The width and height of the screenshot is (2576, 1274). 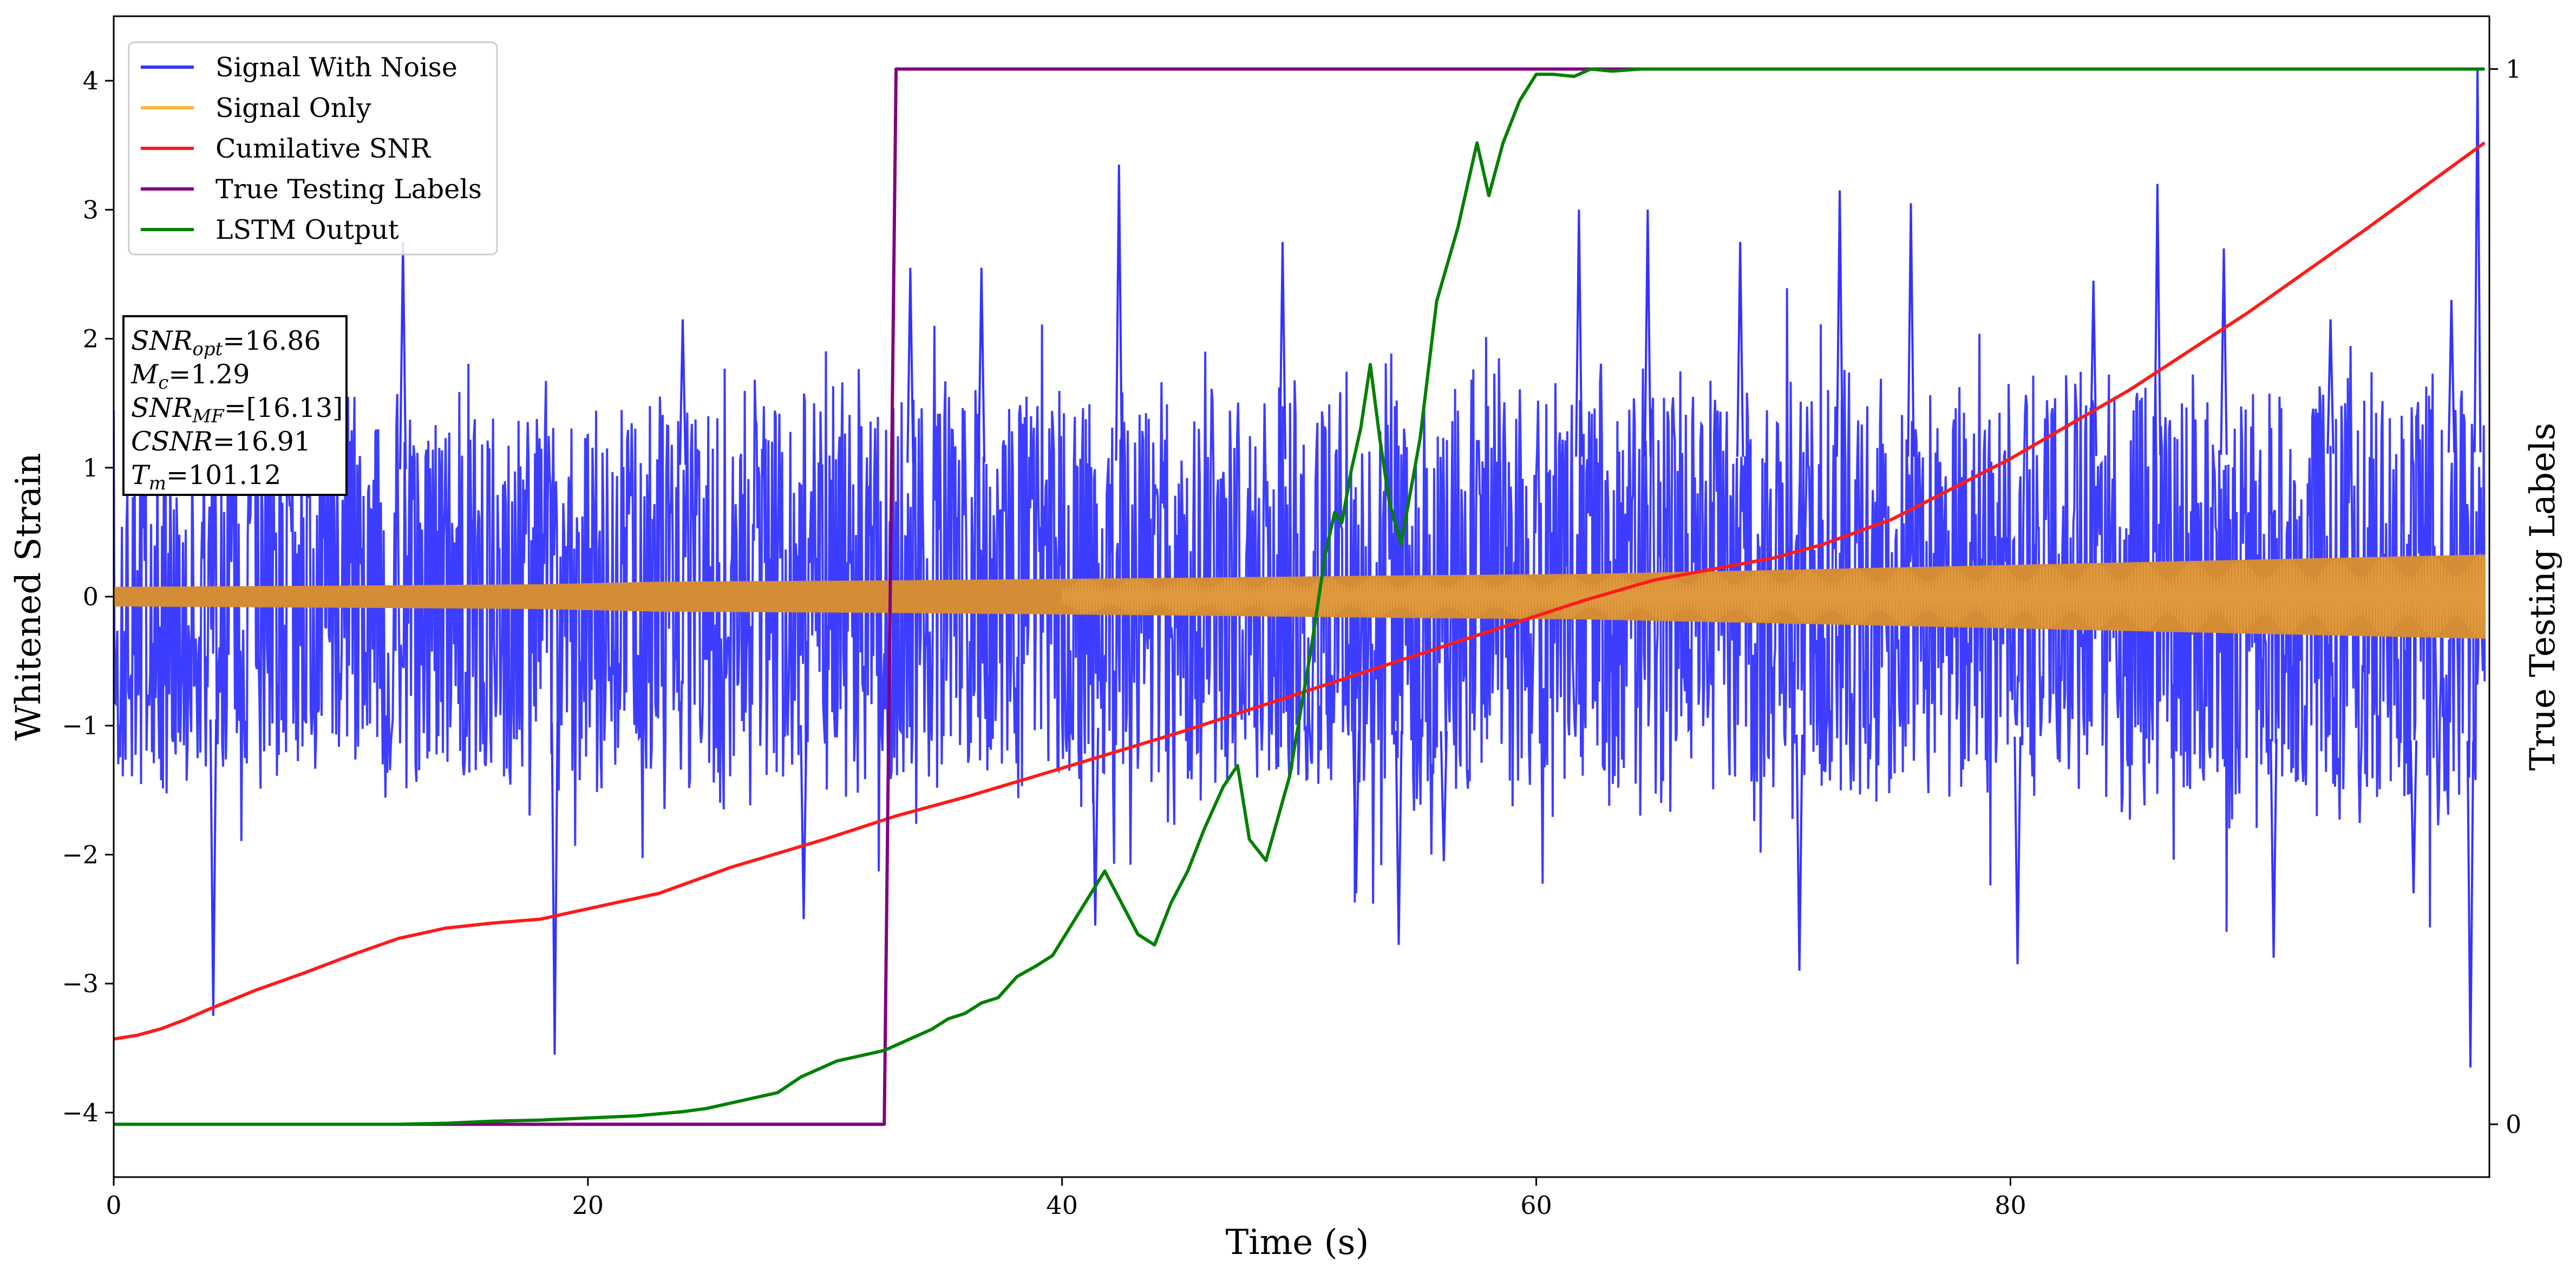 What do you see at coordinates (91, 596) in the screenshot?
I see `y-tick-label: 0` at bounding box center [91, 596].